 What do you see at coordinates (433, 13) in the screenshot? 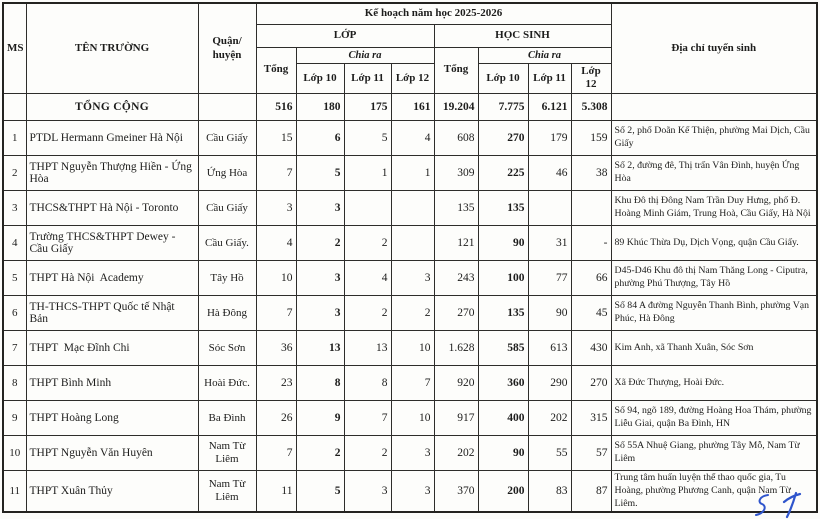
I see `header-plan-title: Kế hoạch năm học 2025-2026` at bounding box center [433, 13].